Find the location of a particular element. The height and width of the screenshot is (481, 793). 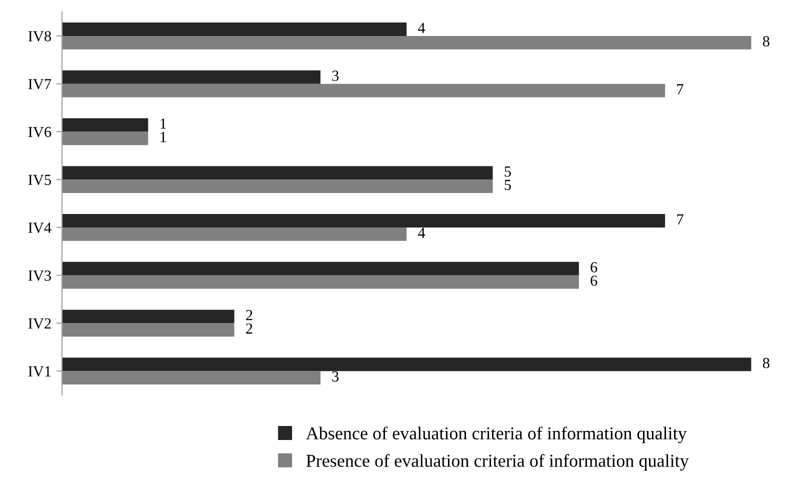

y-tick-label: IV7 is located at coordinates (40, 84).